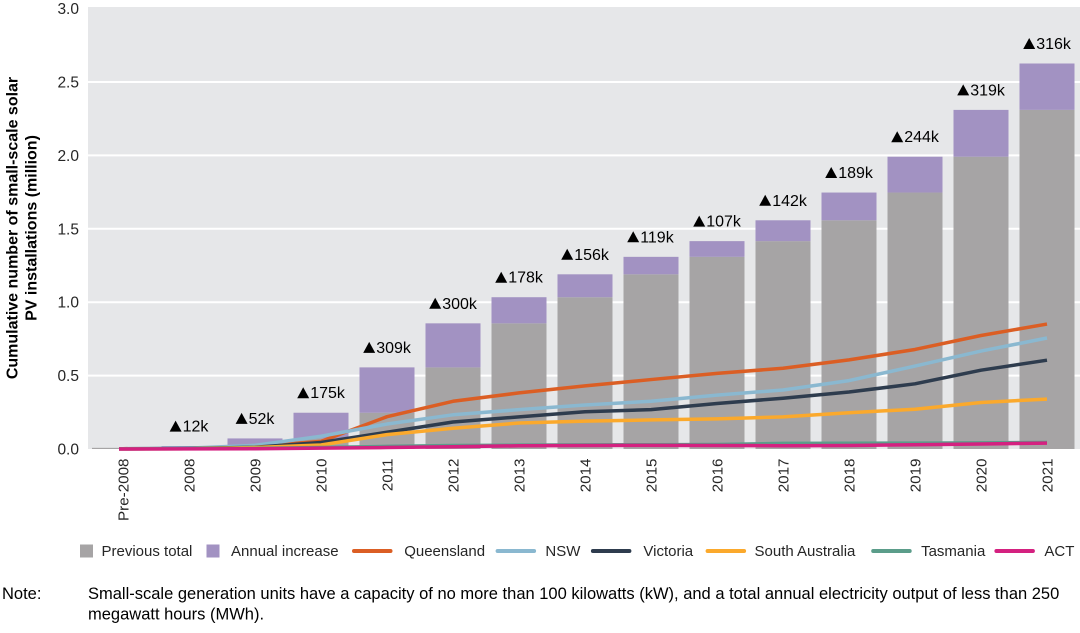 The image size is (1080, 633). Describe the element at coordinates (657, 237) in the screenshot. I see `svg-text: 119k` at that location.